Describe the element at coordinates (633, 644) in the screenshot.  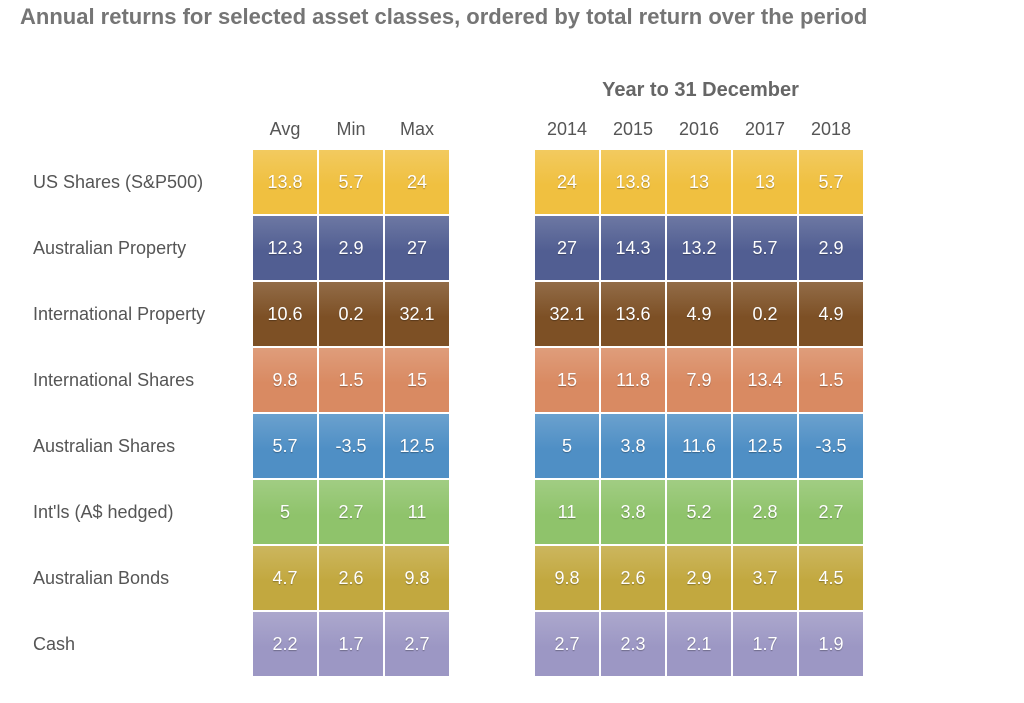
I see `year-cell-2015: 2.3` at that location.